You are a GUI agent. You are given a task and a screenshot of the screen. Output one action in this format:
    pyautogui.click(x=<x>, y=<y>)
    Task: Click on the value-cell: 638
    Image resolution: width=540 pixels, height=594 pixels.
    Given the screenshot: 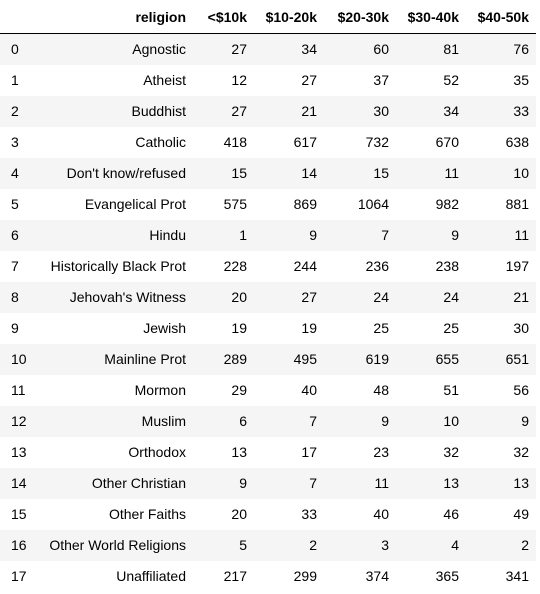 What is the action you would take?
    pyautogui.click(x=517, y=142)
    